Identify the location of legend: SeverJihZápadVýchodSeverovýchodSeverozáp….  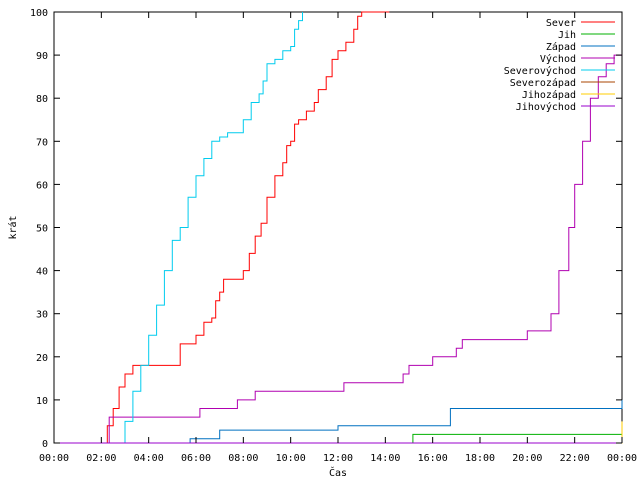
(559, 65).